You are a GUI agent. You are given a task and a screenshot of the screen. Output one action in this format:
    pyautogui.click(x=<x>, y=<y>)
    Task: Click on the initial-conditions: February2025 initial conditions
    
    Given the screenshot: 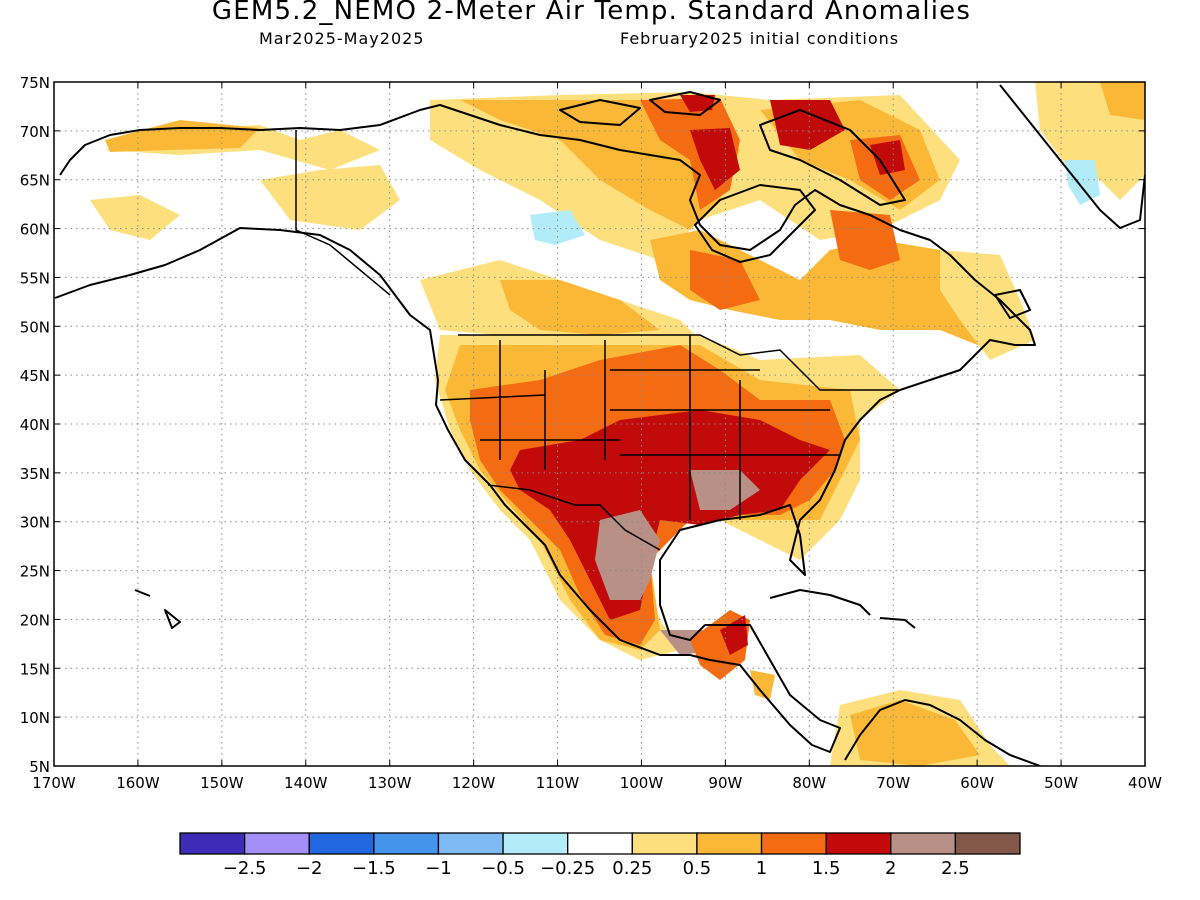 What is the action you would take?
    pyautogui.click(x=760, y=38)
    